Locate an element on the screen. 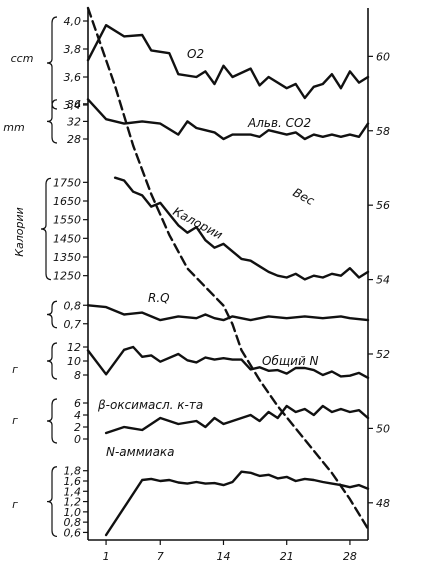  x-tick-label: 21 is located at coordinates (287, 556).